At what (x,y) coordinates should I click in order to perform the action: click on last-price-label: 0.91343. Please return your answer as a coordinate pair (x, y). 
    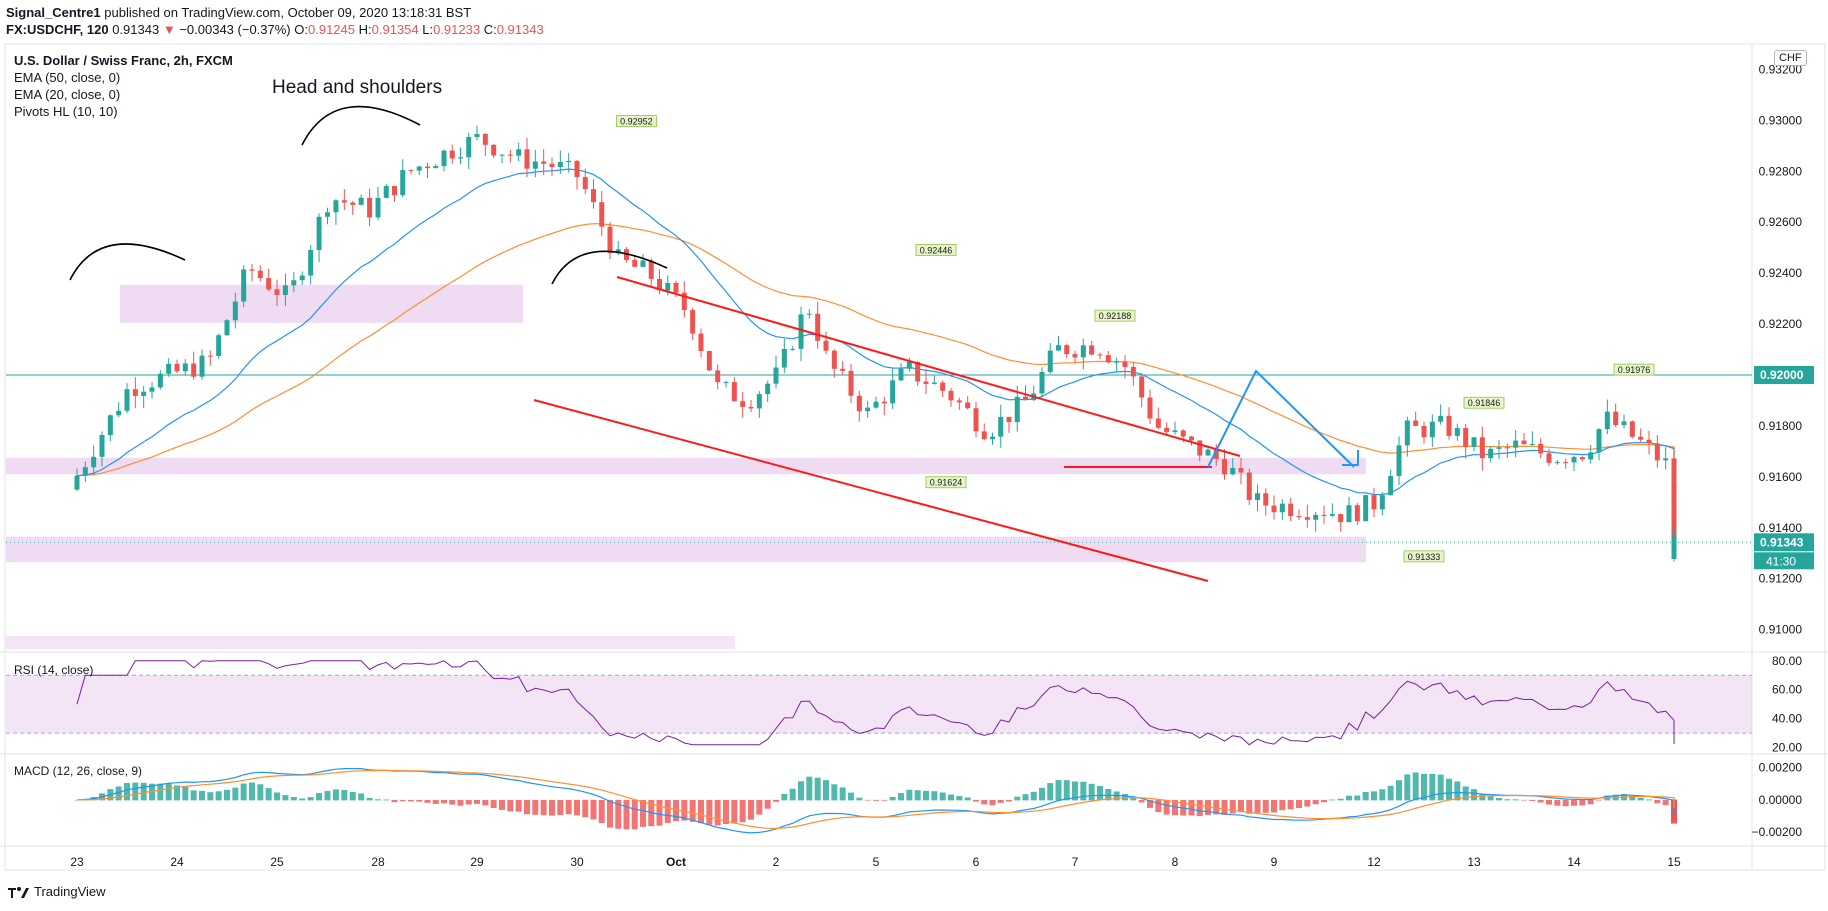
    Looking at the image, I should click on (1782, 542).